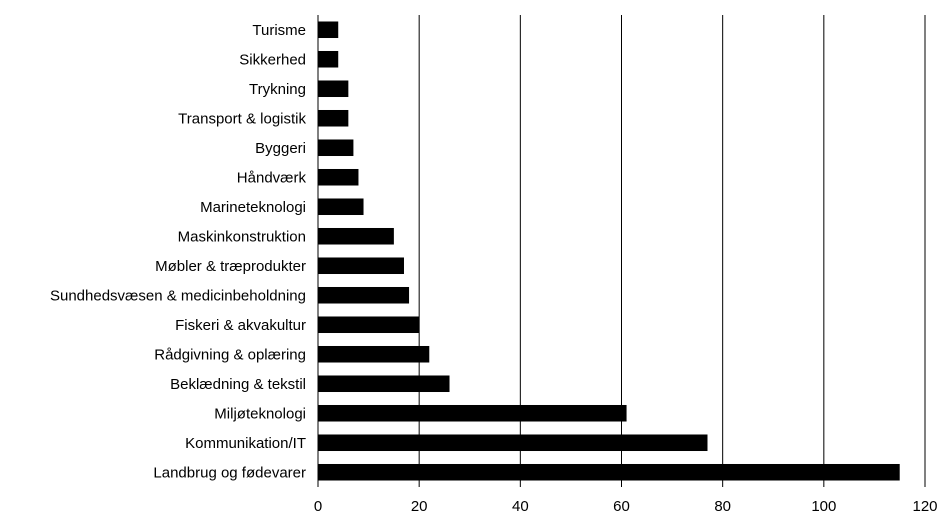 This screenshot has height=513, width=939. What do you see at coordinates (238, 384) in the screenshot?
I see `category-label: Beklædning & tekstil` at bounding box center [238, 384].